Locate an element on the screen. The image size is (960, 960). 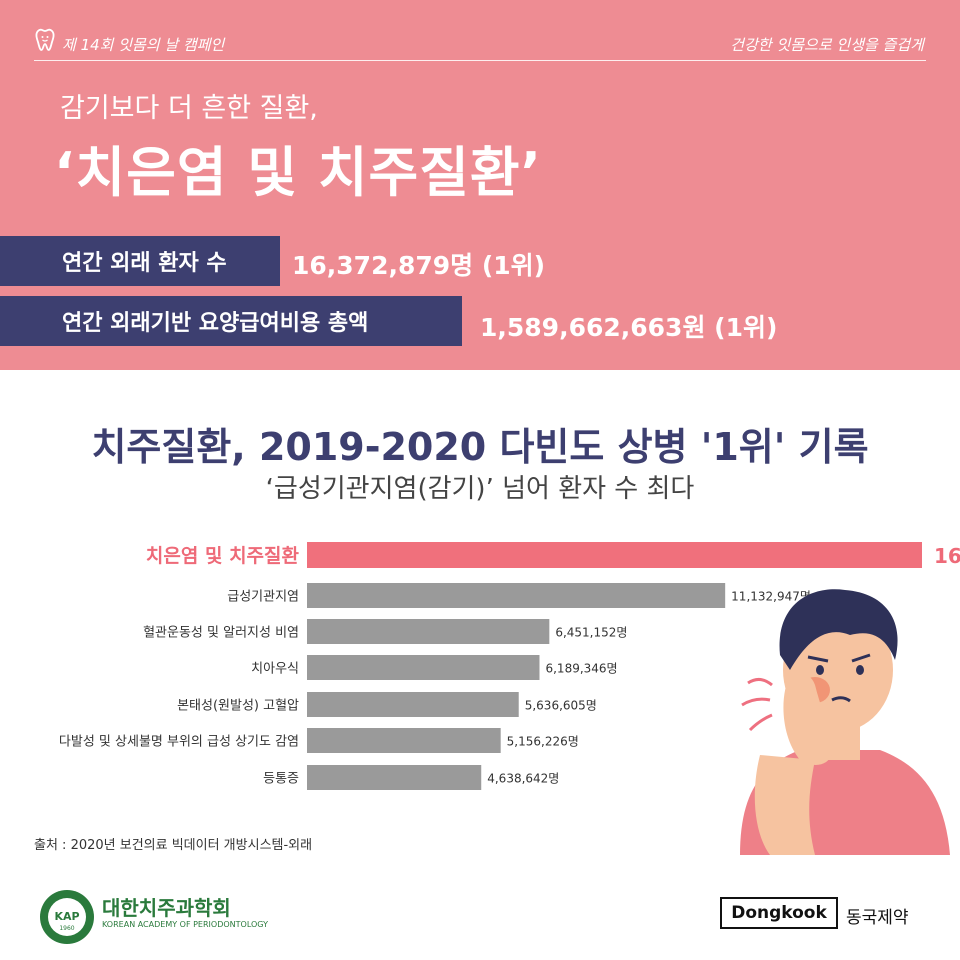
stat-value-cost: 1,589,662,663원 (1위) is located at coordinates (629, 327).